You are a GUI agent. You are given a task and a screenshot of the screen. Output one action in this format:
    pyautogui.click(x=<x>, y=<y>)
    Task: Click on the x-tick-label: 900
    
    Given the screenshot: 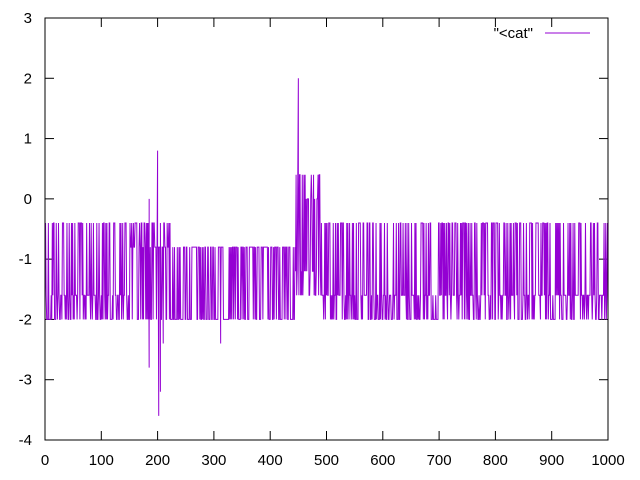 What is the action you would take?
    pyautogui.click(x=551, y=460)
    